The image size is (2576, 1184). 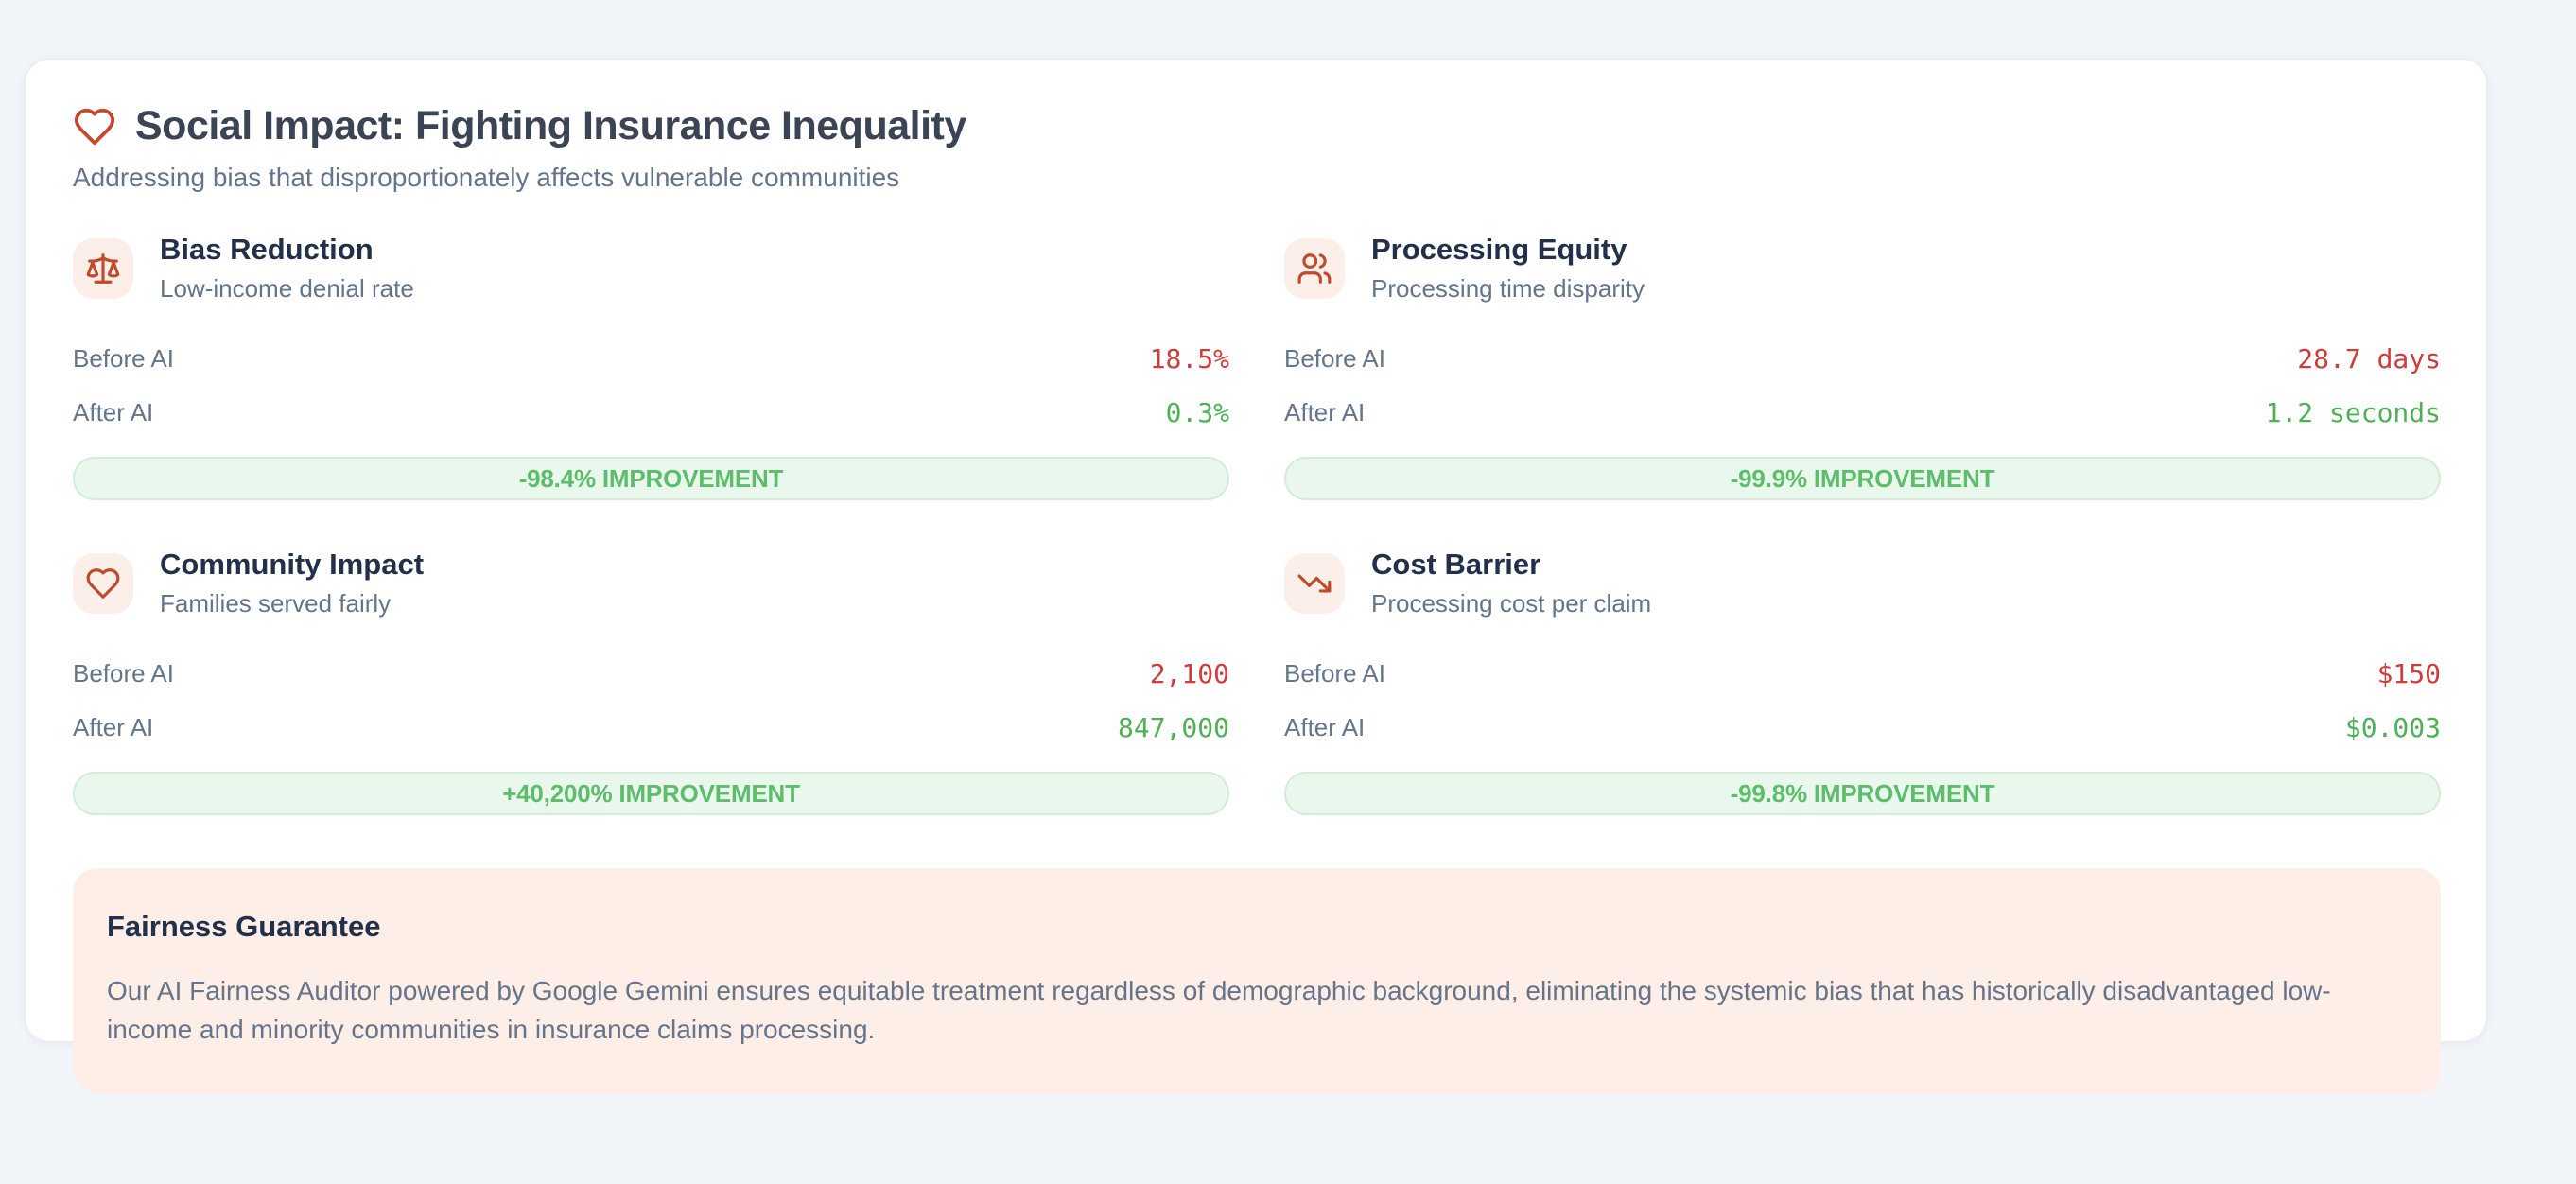 What do you see at coordinates (244, 926) in the screenshot?
I see `fairness-title: Fairness Guarantee` at bounding box center [244, 926].